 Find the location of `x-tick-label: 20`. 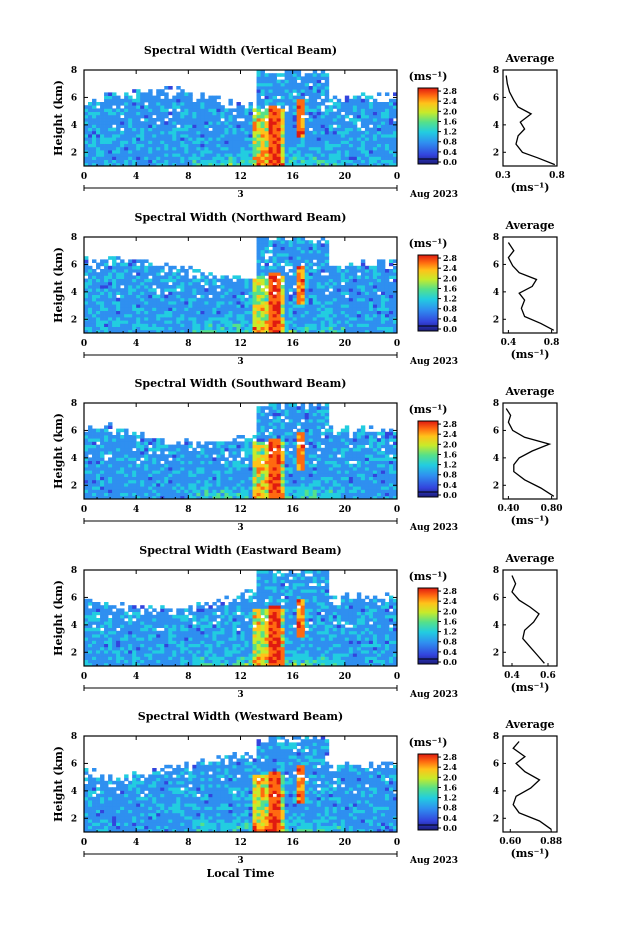

x-tick-label: 20 is located at coordinates (345, 344).